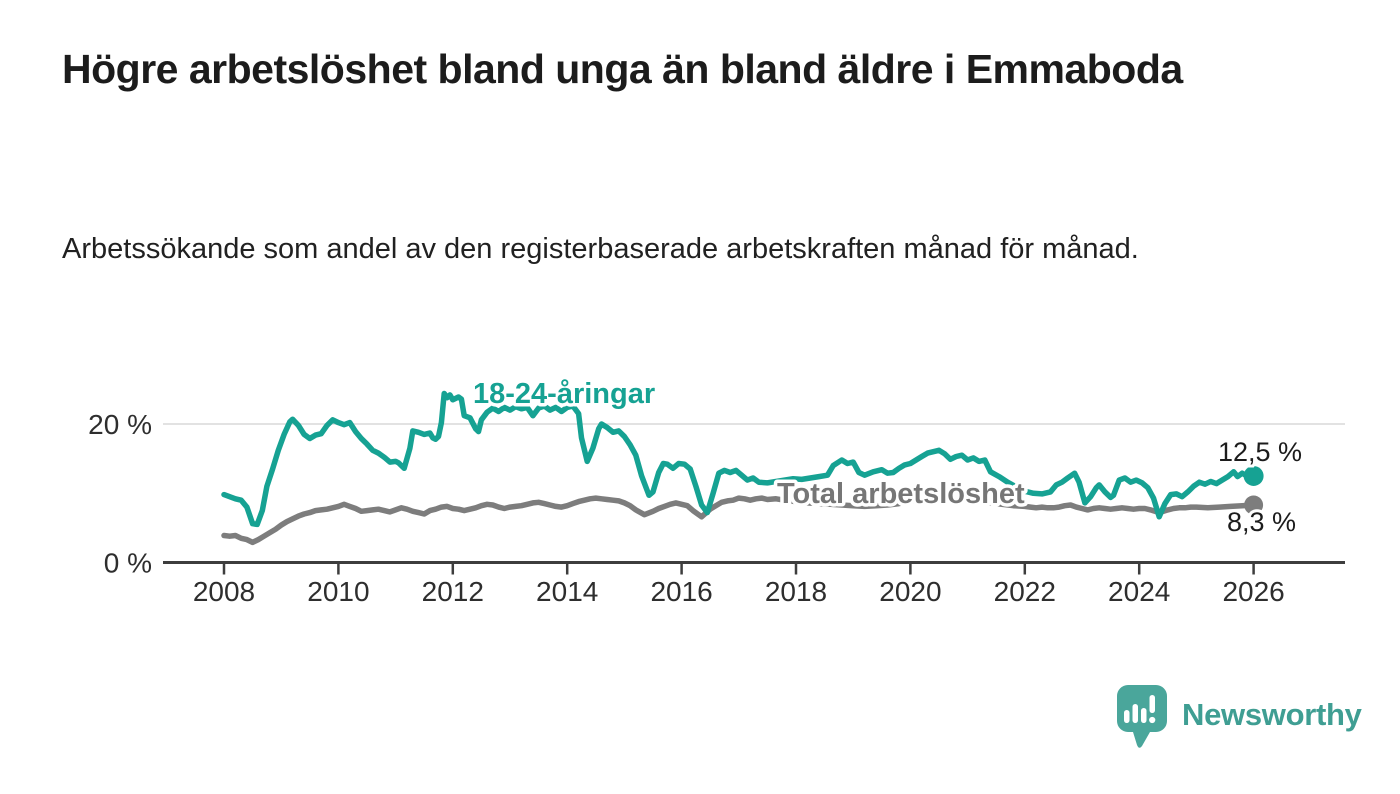  Describe the element at coordinates (681, 591) in the screenshot. I see `x-axis-tick-label: 2016` at that location.